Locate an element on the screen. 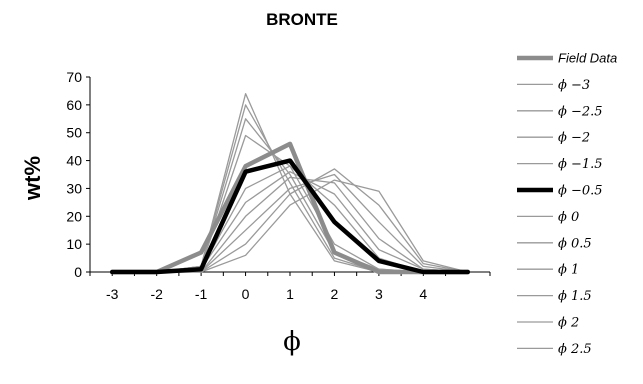  legend-label: Field Data is located at coordinates (587, 58).